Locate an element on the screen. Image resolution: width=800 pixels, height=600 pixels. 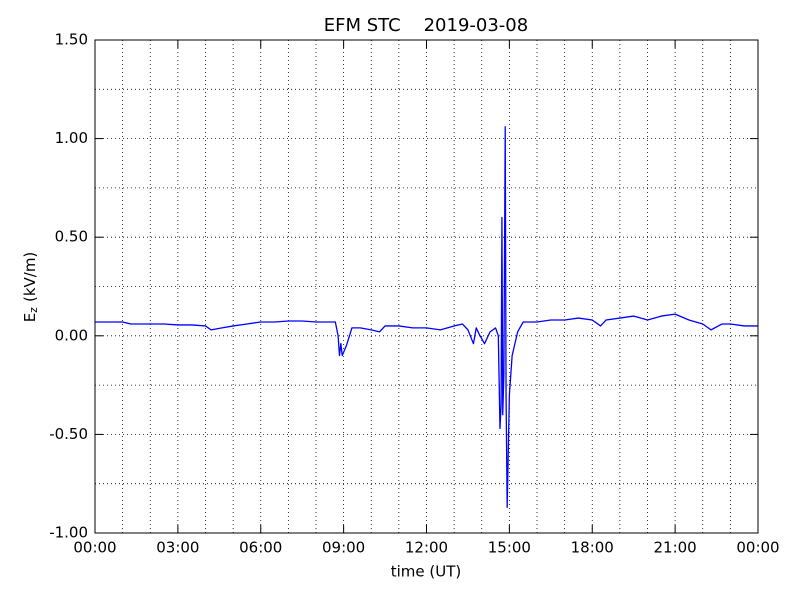
y-tick-label: -0.50 is located at coordinates (68, 434).